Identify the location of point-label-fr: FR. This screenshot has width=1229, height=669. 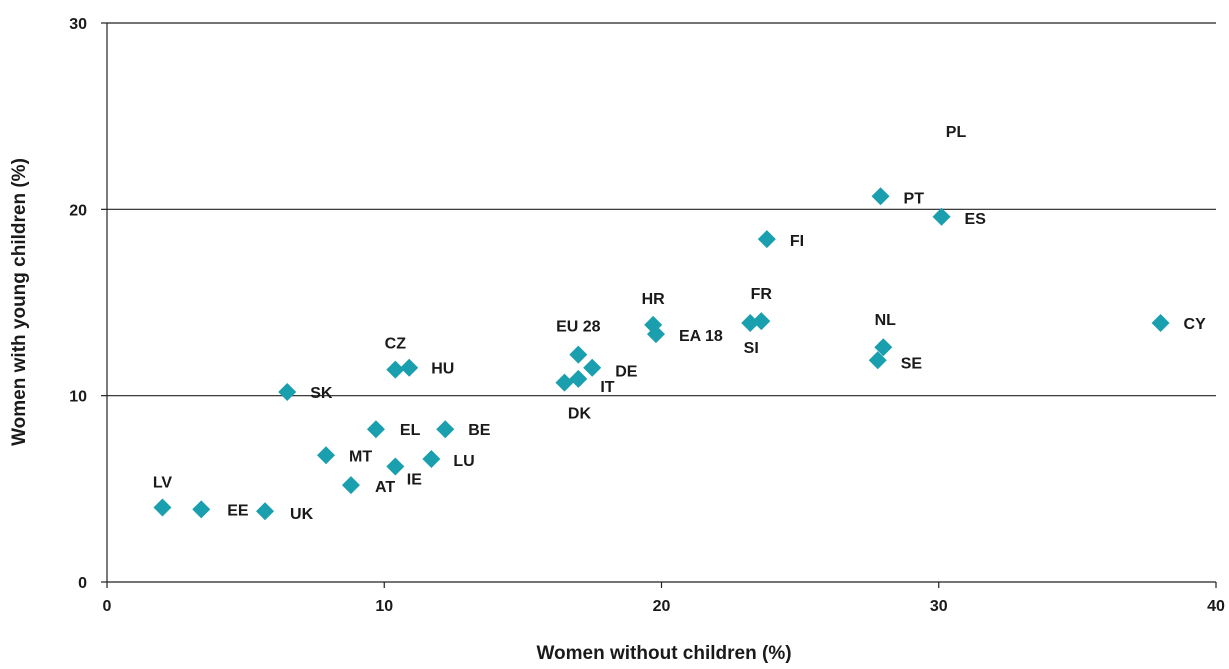
(762, 294).